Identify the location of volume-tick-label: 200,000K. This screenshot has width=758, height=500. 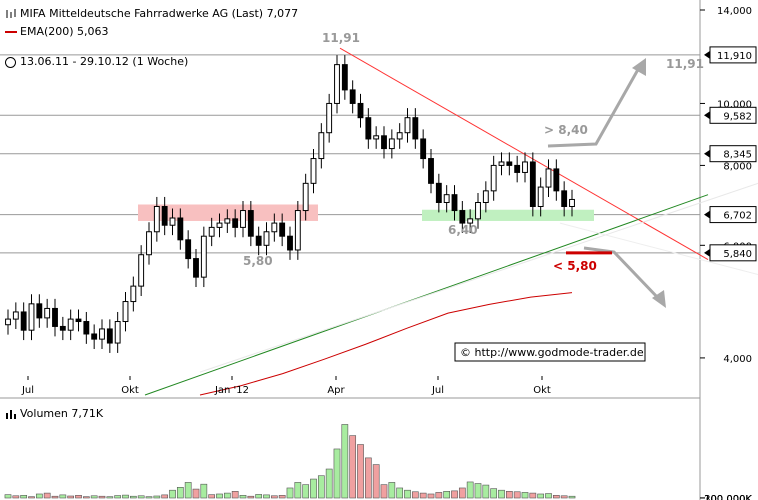
(728, 497).